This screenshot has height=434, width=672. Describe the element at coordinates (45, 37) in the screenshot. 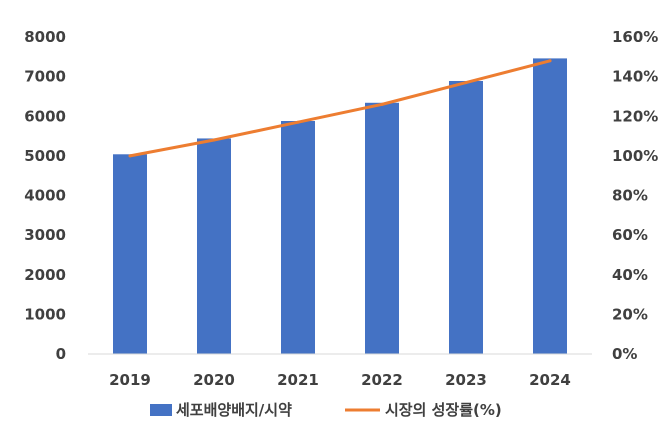

I see `left-axis-tick-label: 8000` at that location.